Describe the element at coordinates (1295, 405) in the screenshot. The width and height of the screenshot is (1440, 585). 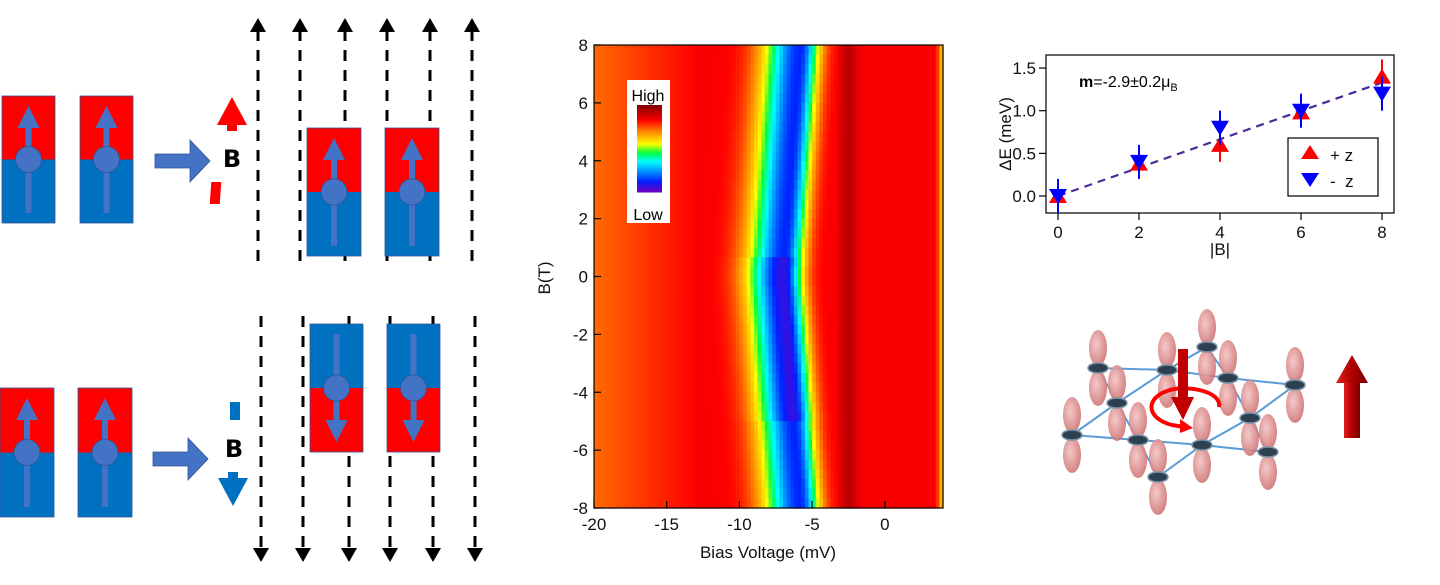
I see `orbital-lobe-bottom` at that location.